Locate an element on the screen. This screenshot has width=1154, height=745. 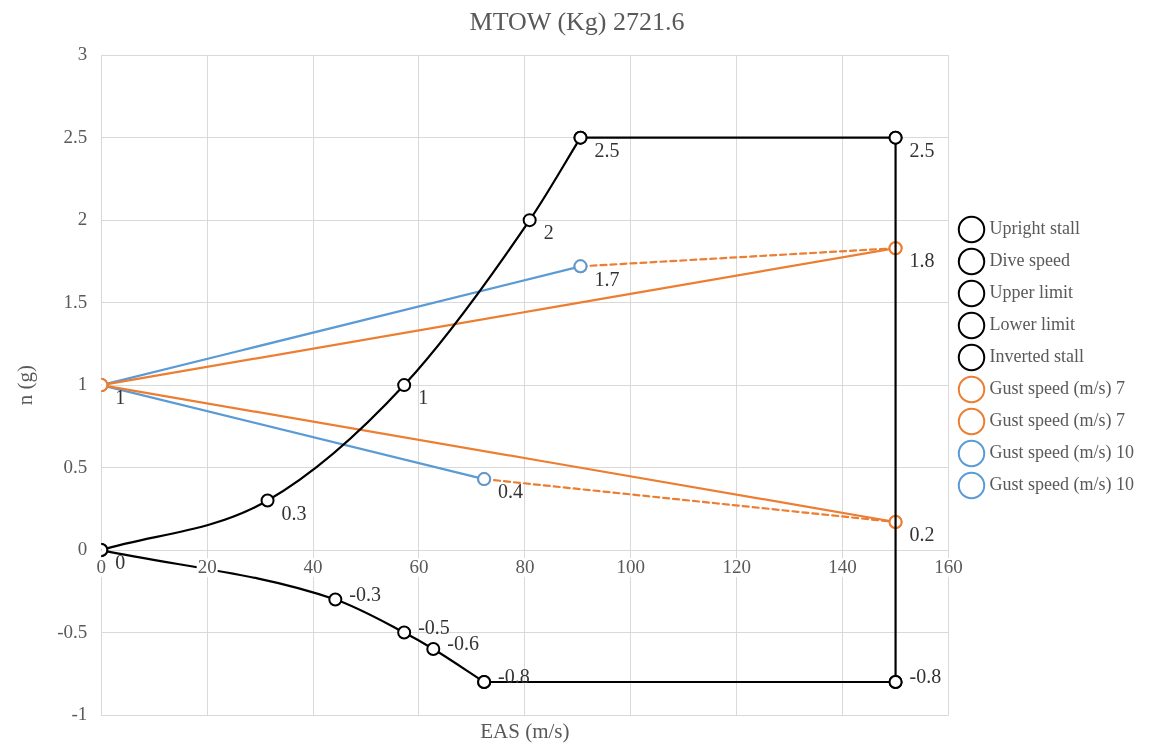
y-tick-label: 1 is located at coordinates (82, 384).